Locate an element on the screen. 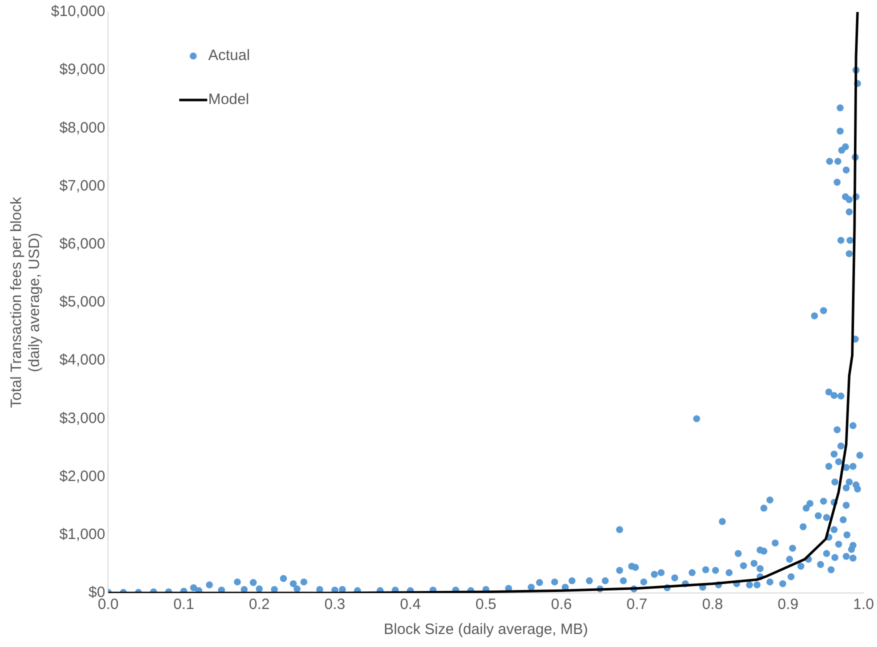 Image resolution: width=877 pixels, height=647 pixels. x-tick-label: 1.0 is located at coordinates (863, 605).